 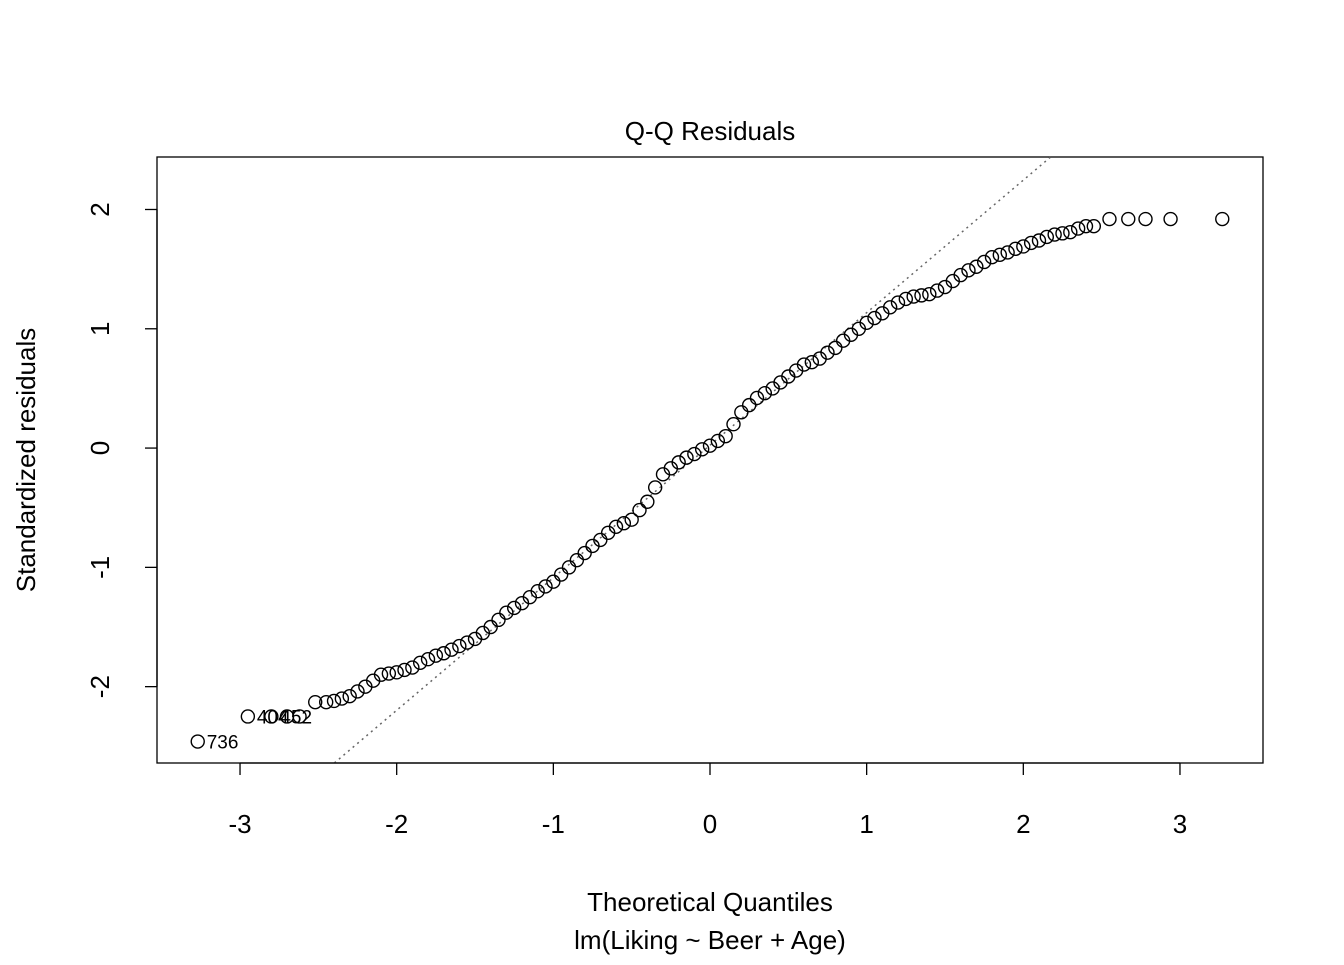 What do you see at coordinates (866, 824) in the screenshot?
I see `x-tick-label: 1` at bounding box center [866, 824].